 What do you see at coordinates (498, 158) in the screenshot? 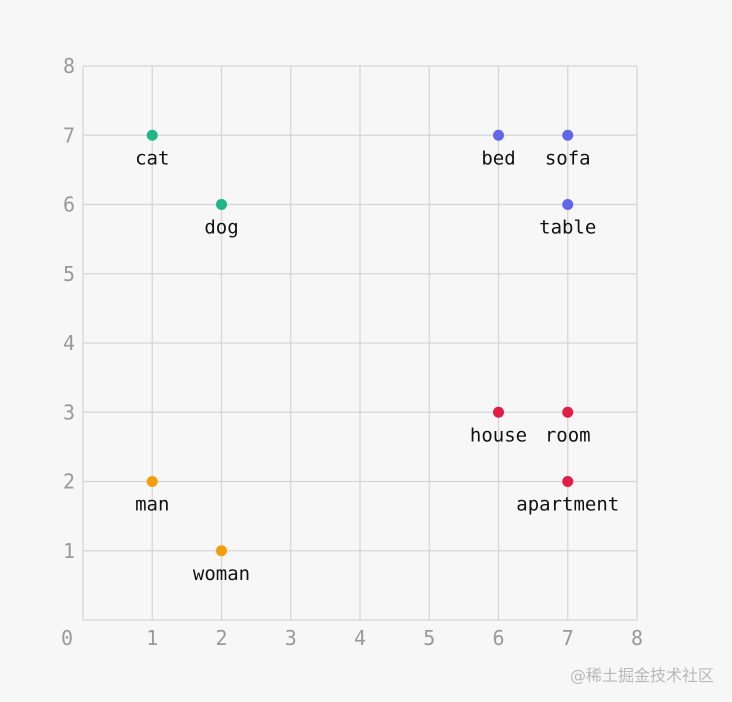
I see `point-label-bed: bed` at bounding box center [498, 158].